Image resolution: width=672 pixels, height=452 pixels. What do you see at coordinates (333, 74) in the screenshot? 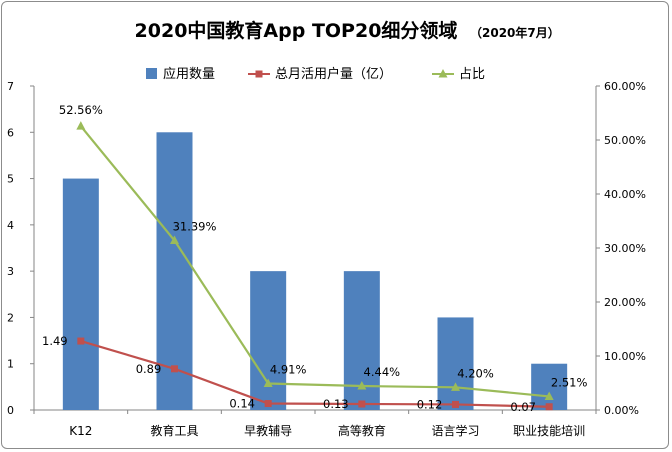
I see `legend-label-mau: 总月活用户量（亿）` at bounding box center [333, 74].